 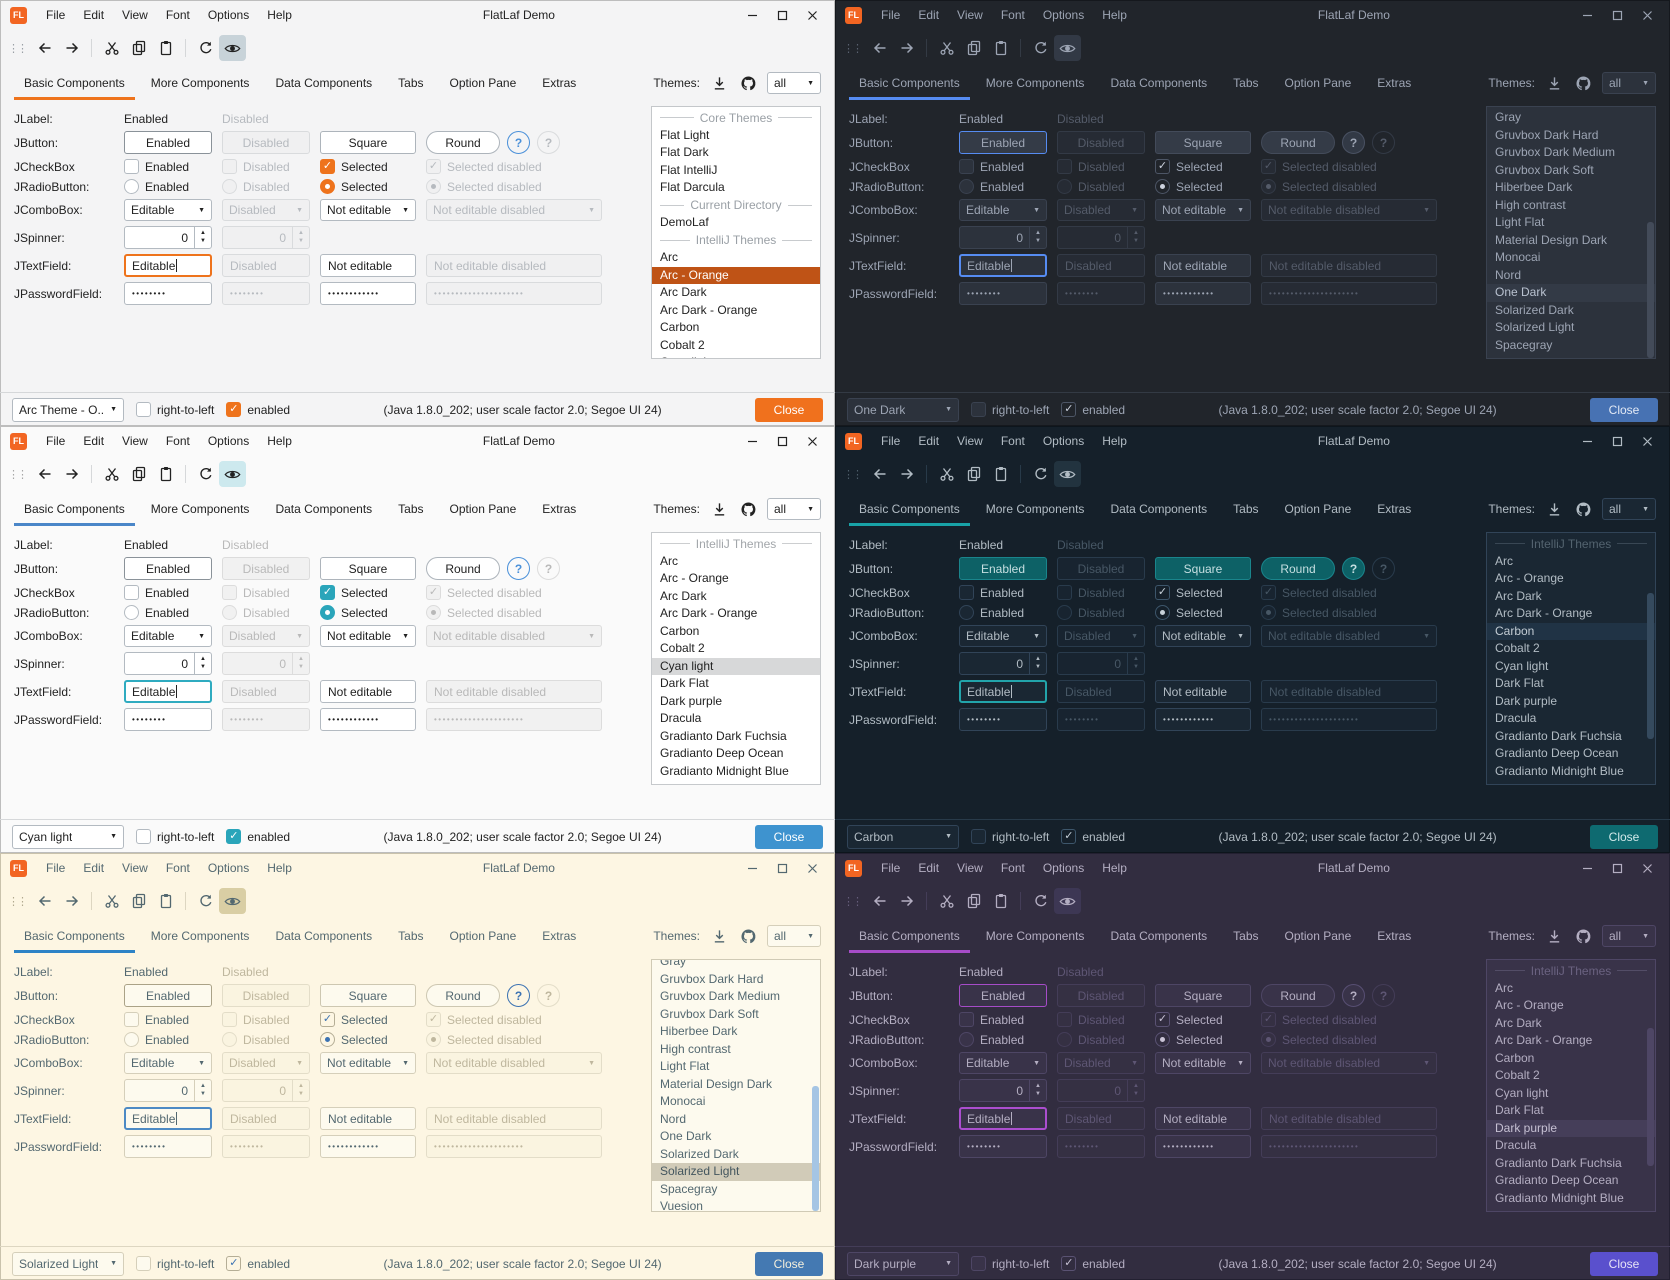 What do you see at coordinates (1246, 936) in the screenshot?
I see `tab-tabs: Tabs` at bounding box center [1246, 936].